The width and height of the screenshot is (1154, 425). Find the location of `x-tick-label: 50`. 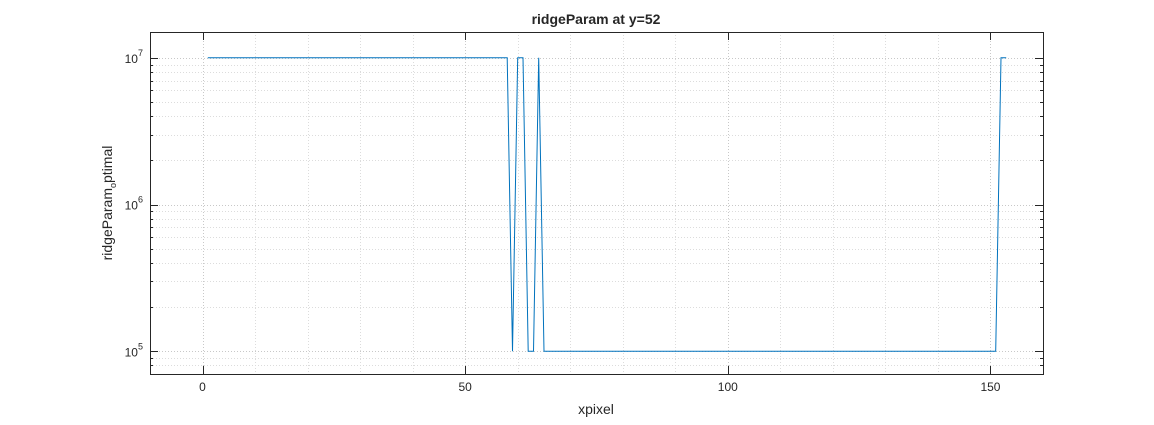

x-tick-label: 50 is located at coordinates (465, 387).